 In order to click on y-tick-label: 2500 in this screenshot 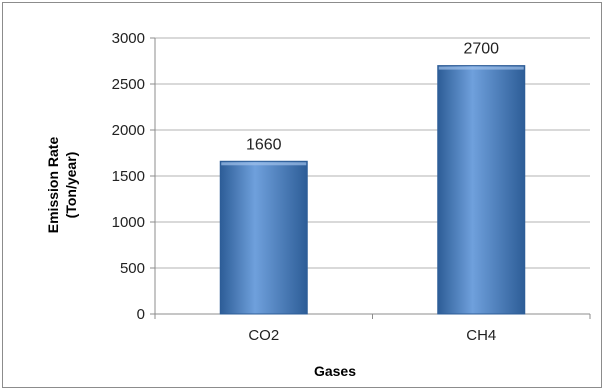, I will do `click(128, 84)`.